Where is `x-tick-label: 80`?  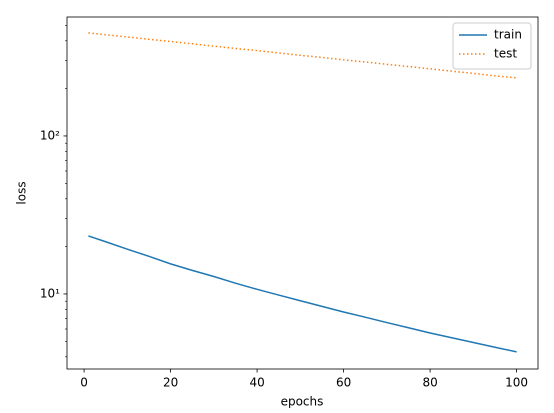
x-tick-label: 80 is located at coordinates (429, 383).